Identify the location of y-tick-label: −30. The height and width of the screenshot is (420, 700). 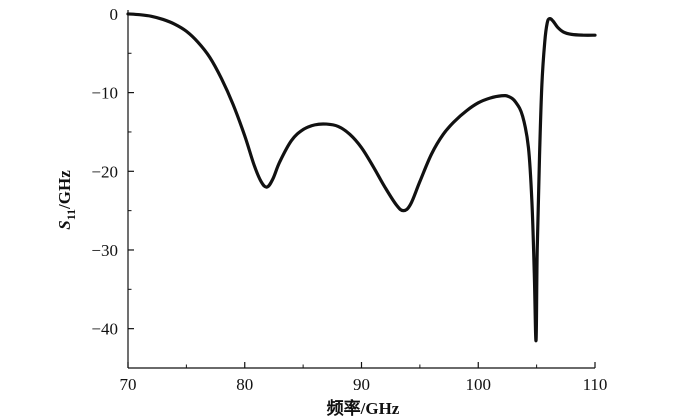
(104, 250).